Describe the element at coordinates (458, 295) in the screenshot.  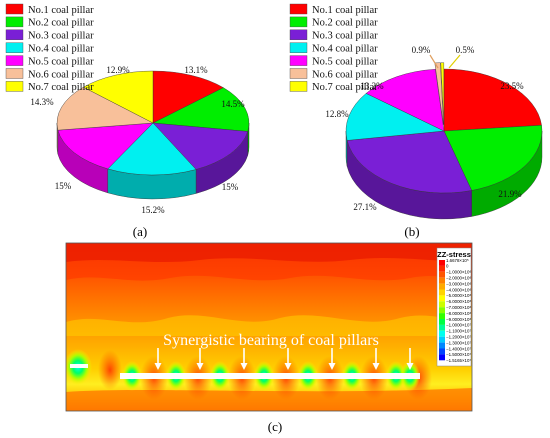
I see `colorbar-label: −5.0000×10⁶` at that location.